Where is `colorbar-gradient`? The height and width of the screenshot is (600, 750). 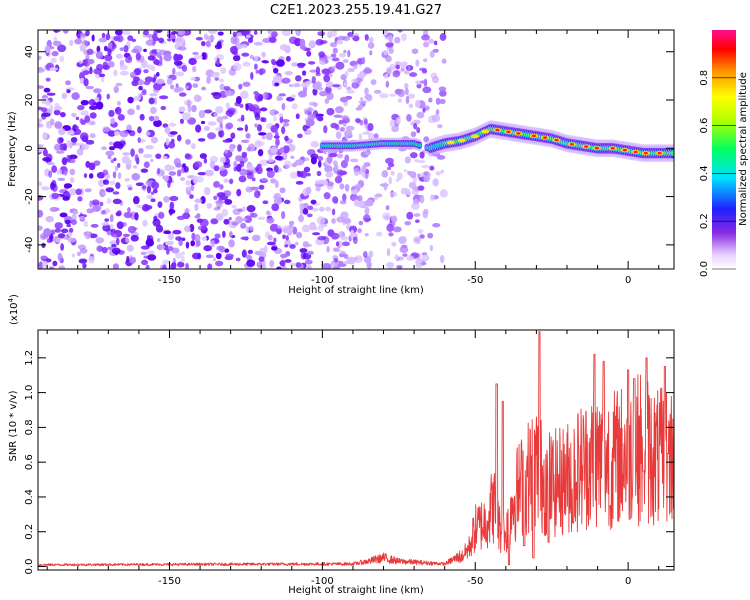 colorbar-gradient is located at coordinates (724, 149).